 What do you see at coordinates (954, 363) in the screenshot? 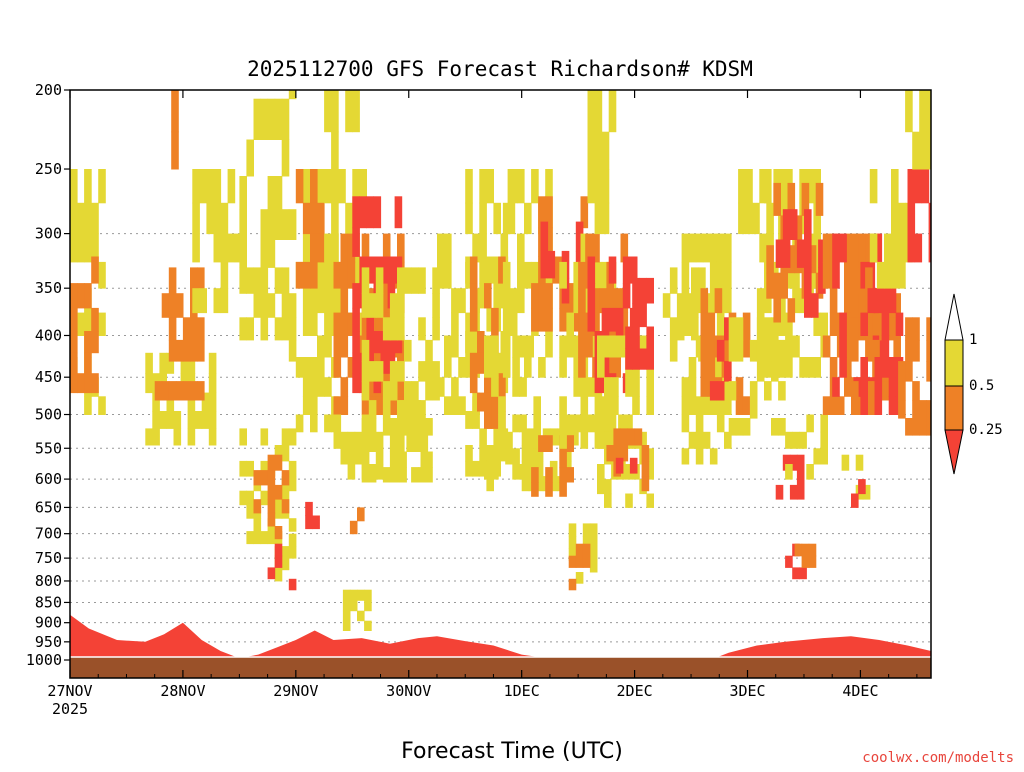
I see `legend-swatch-yellow` at bounding box center [954, 363].